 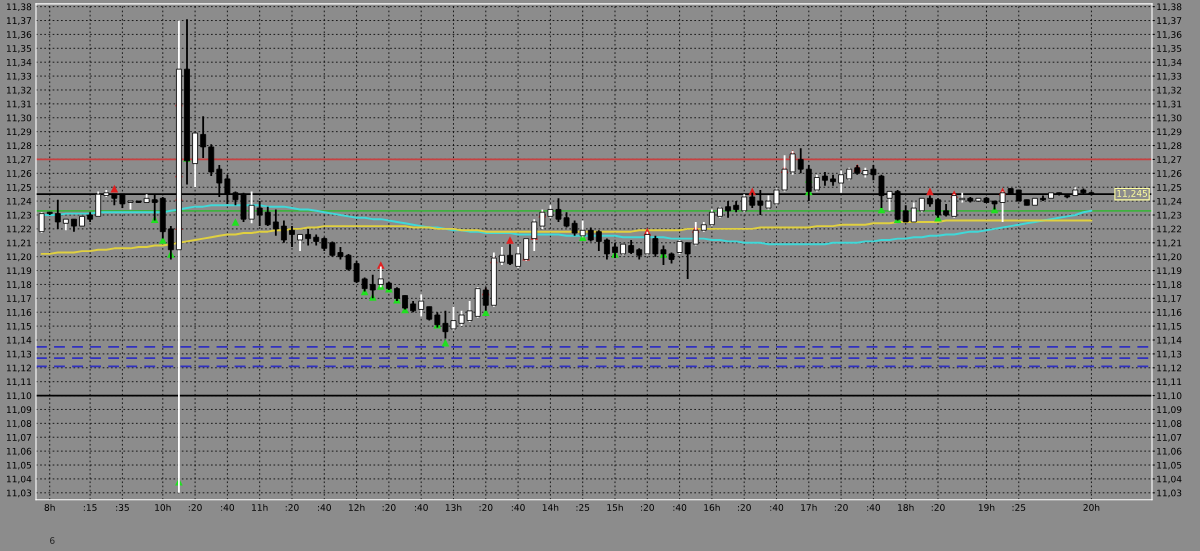 I want to click on x-tick-label: 11h, so click(x=260, y=507).